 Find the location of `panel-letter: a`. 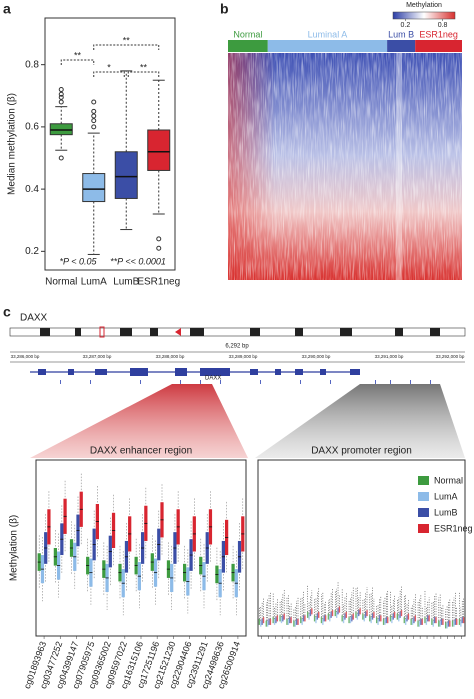

panel-letter: a is located at coordinates (7, 9).